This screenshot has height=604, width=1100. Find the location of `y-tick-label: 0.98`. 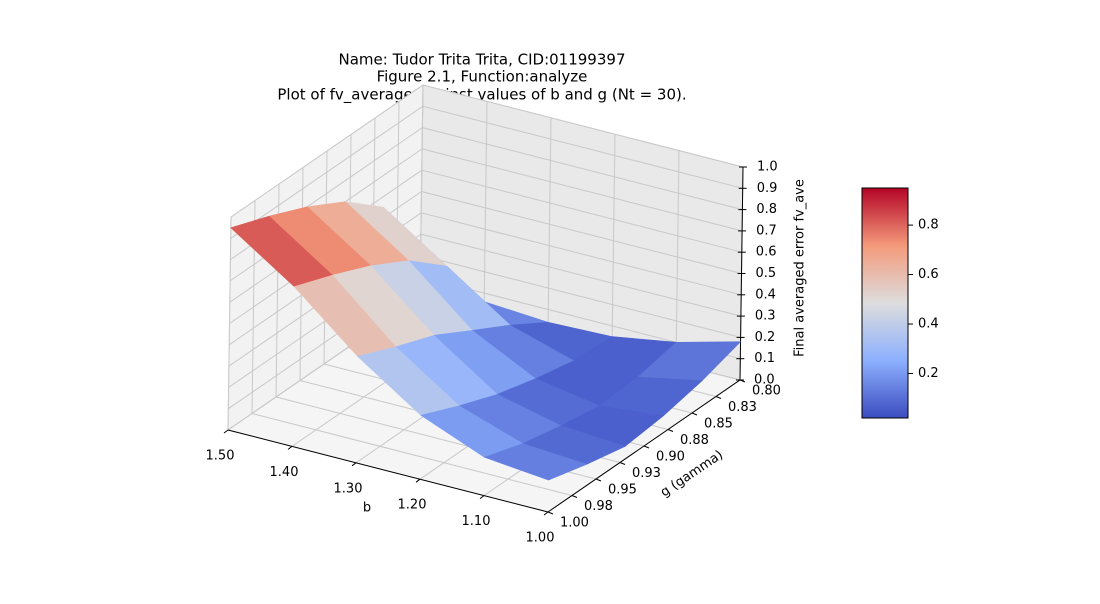

y-tick-label: 0.98 is located at coordinates (598, 506).